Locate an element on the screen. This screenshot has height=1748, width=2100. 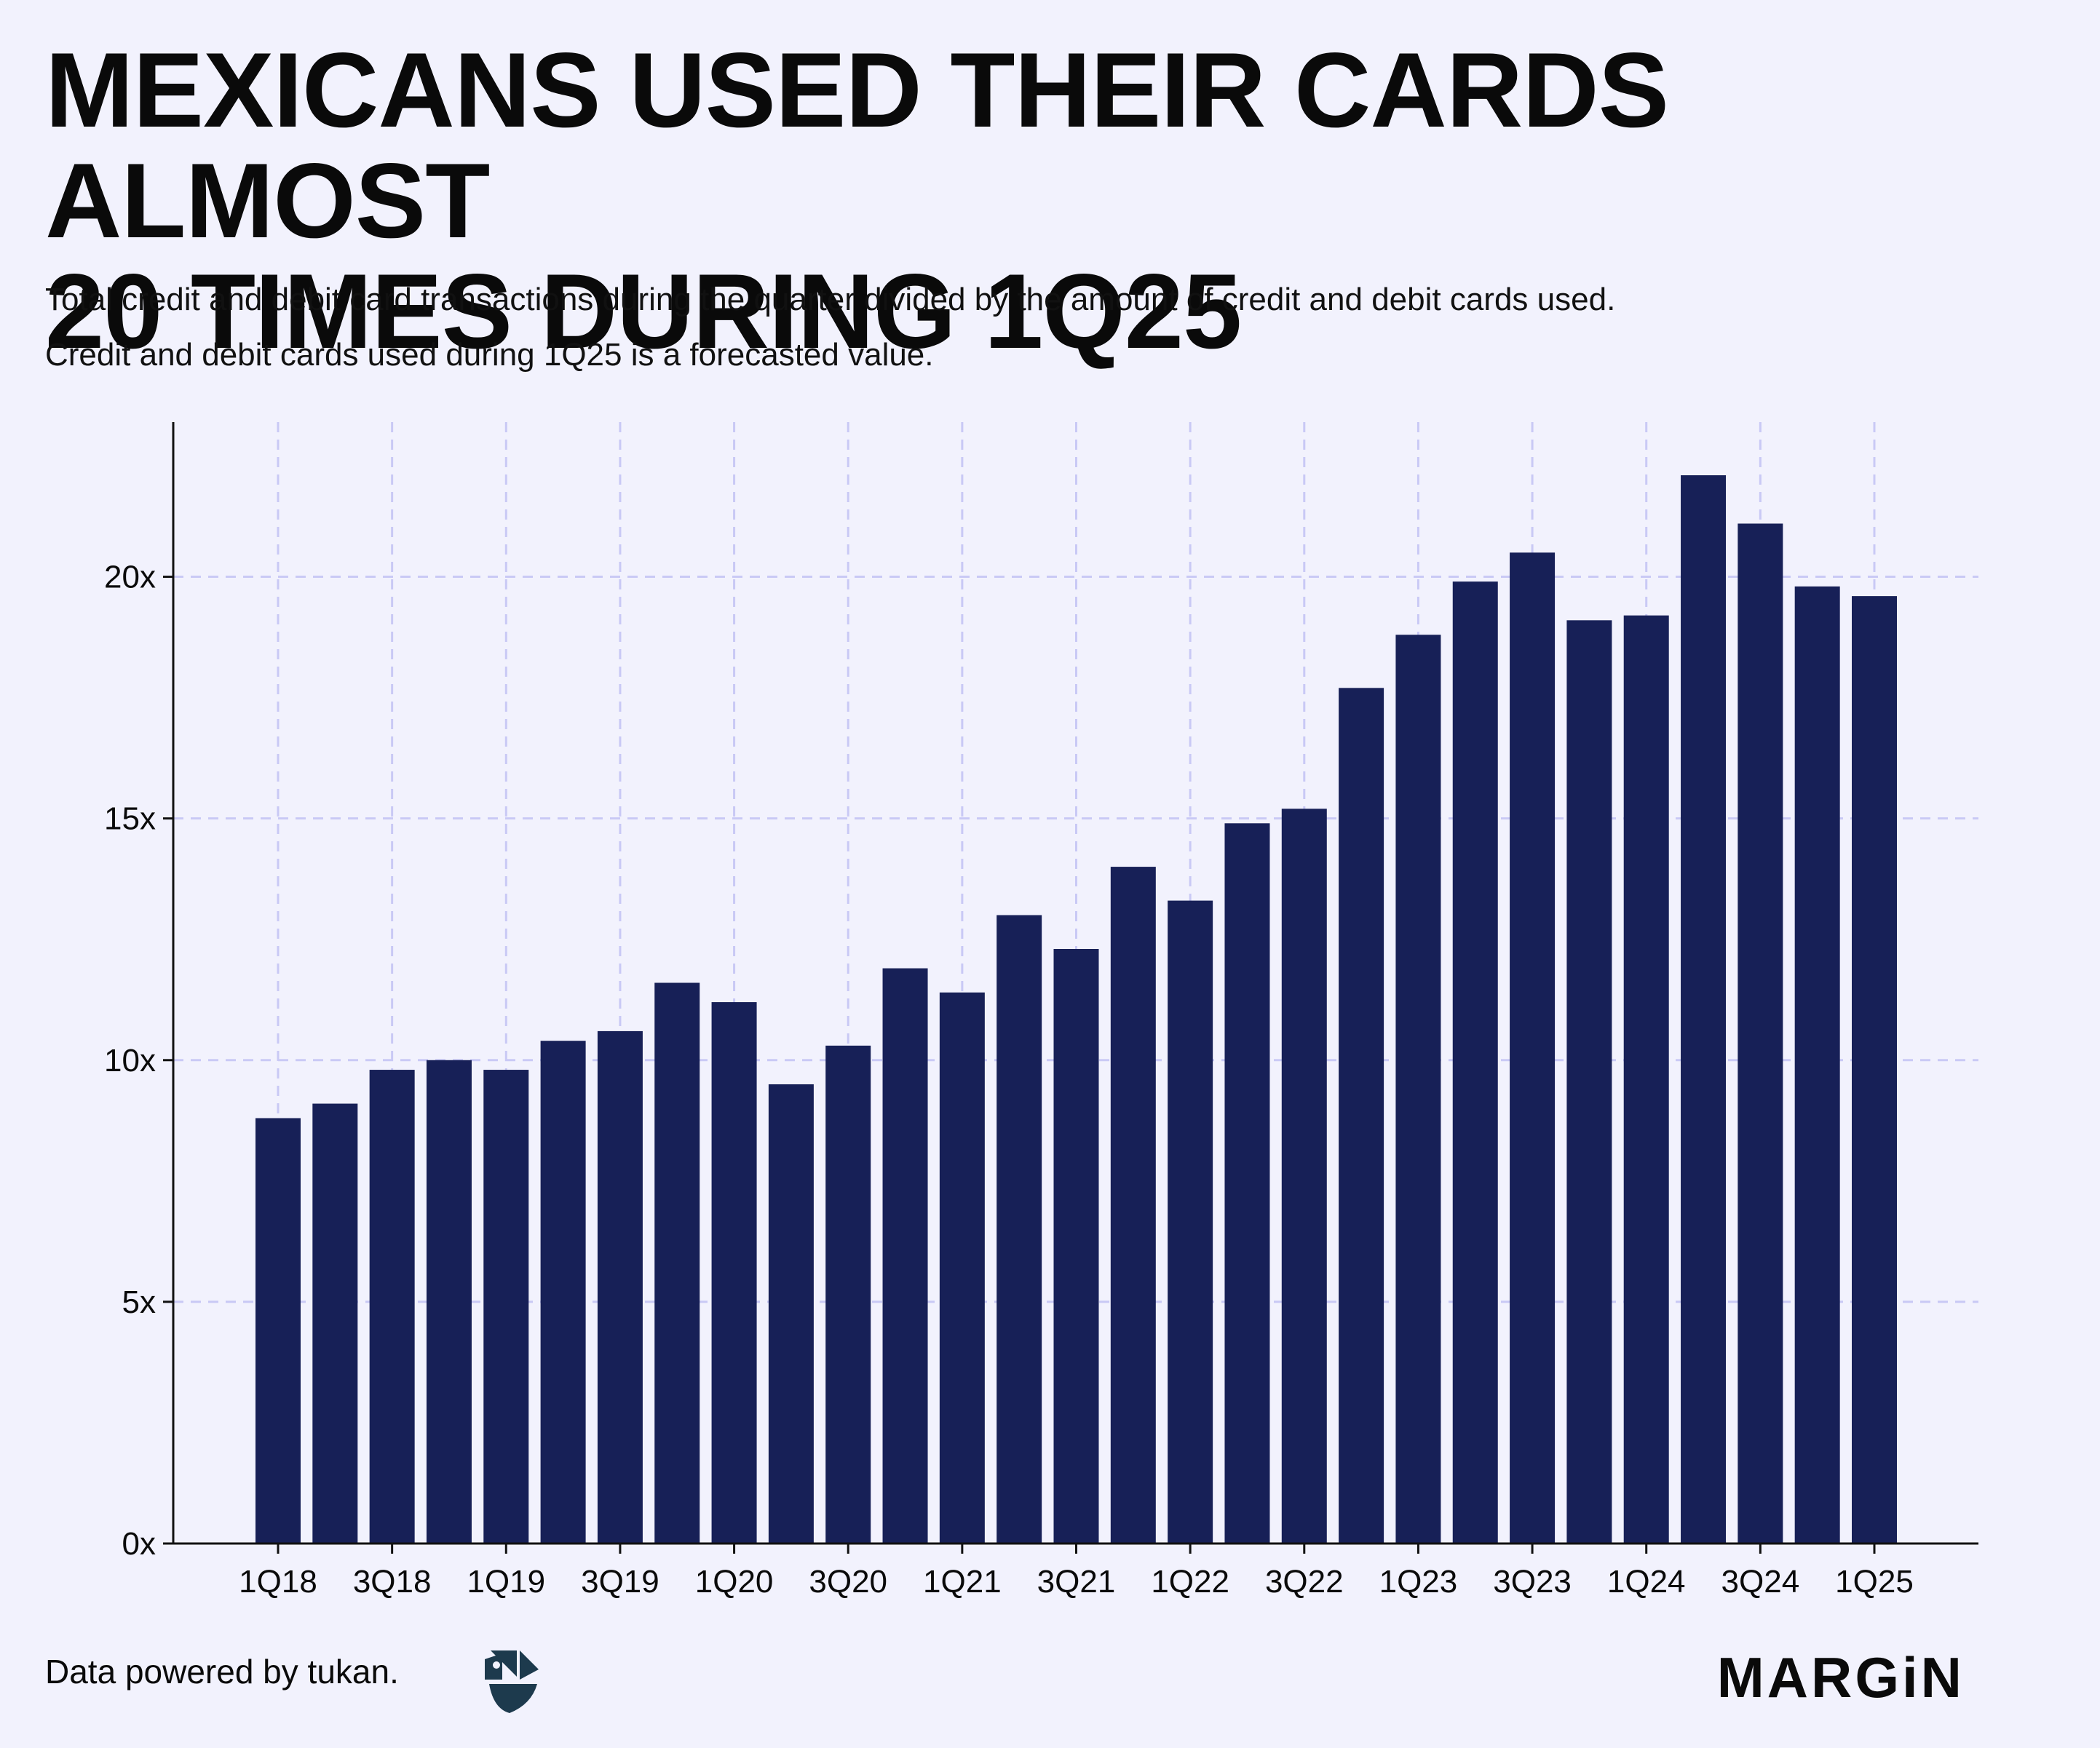
bar-3q24 is located at coordinates (1760, 1033).